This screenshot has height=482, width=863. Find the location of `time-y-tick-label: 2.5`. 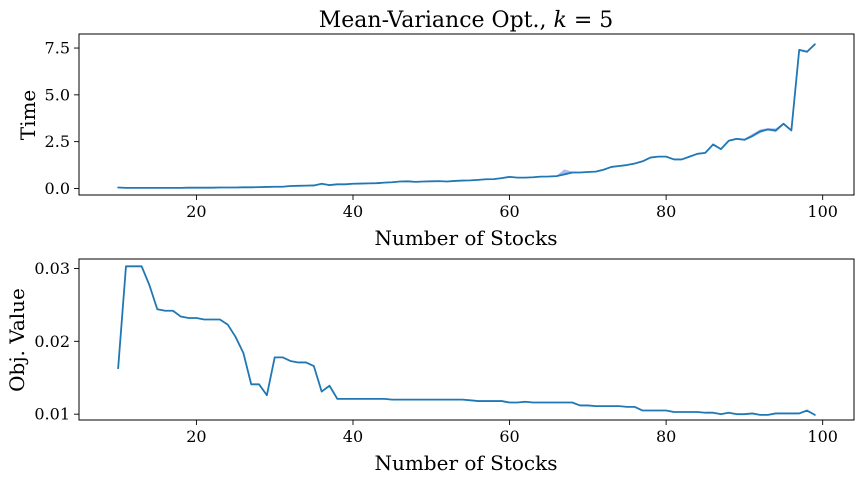

time-y-tick-label: 2.5 is located at coordinates (57, 141).